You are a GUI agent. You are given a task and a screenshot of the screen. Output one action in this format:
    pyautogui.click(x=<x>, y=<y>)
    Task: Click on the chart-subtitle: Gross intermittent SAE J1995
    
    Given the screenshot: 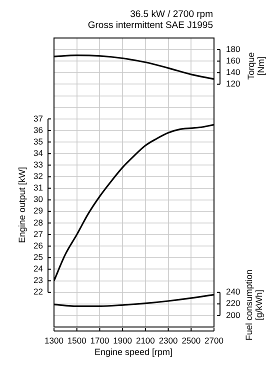 What is the action you would take?
    pyautogui.click(x=150, y=25)
    